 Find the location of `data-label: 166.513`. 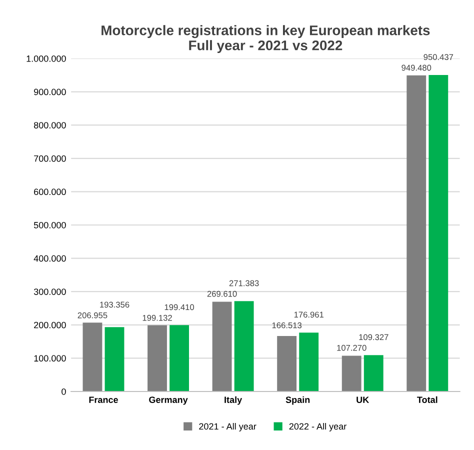

data-label: 166.513 is located at coordinates (287, 325).